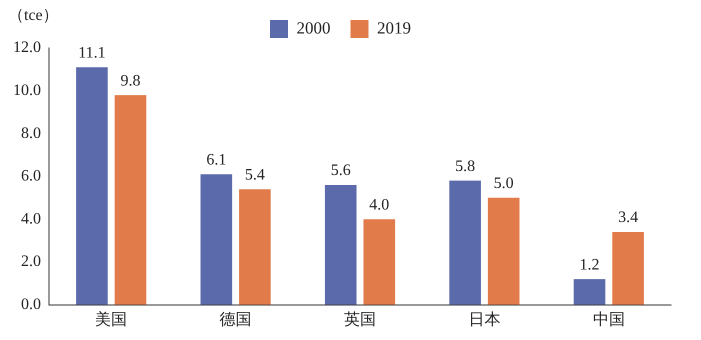 This screenshot has width=701, height=340. I want to click on y-tick-label: 2.0, so click(31, 261).